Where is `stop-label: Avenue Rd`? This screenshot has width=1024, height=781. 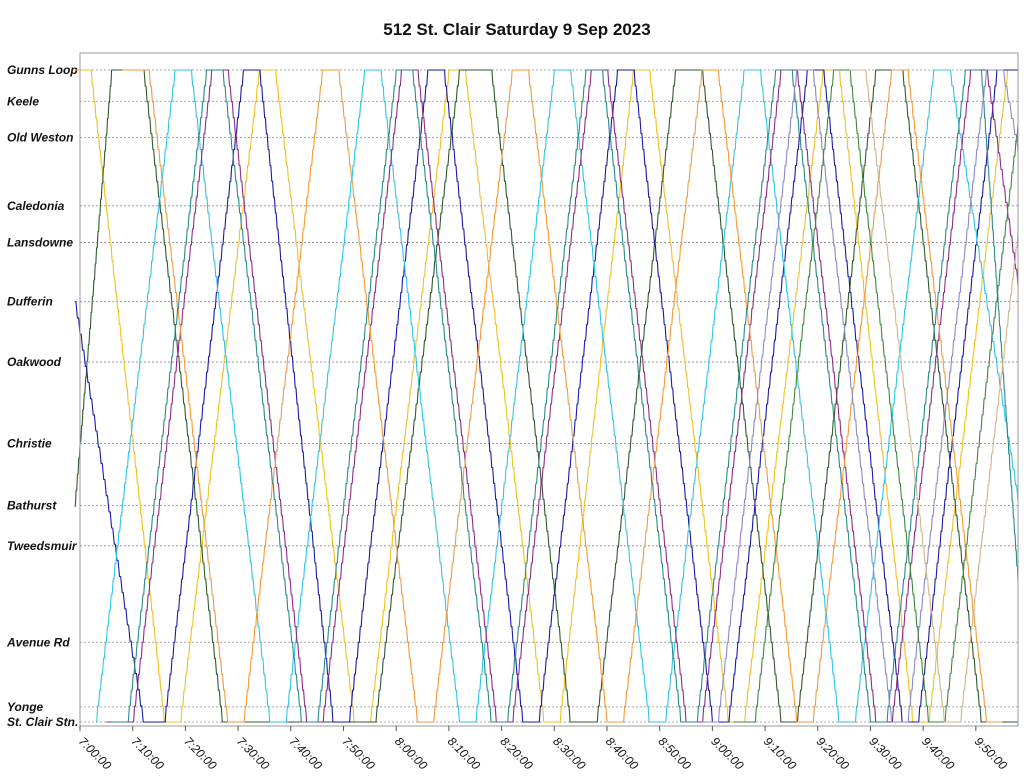 stop-label: Avenue Rd is located at coordinates (38, 642).